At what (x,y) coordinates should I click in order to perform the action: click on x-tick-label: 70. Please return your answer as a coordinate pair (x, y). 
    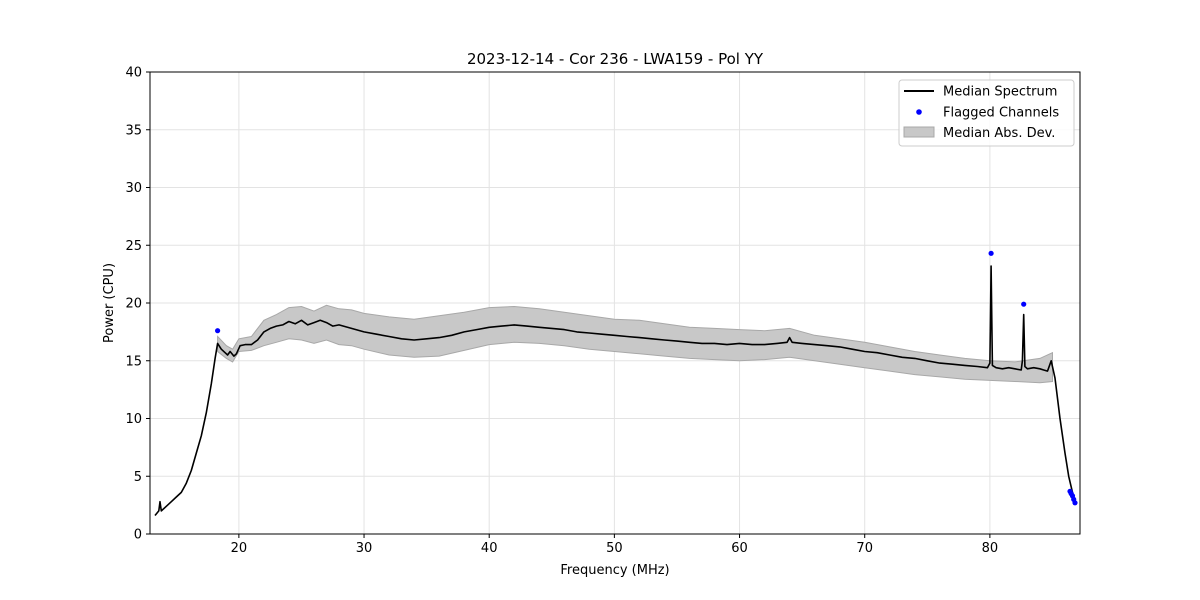
    Looking at the image, I should click on (864, 548).